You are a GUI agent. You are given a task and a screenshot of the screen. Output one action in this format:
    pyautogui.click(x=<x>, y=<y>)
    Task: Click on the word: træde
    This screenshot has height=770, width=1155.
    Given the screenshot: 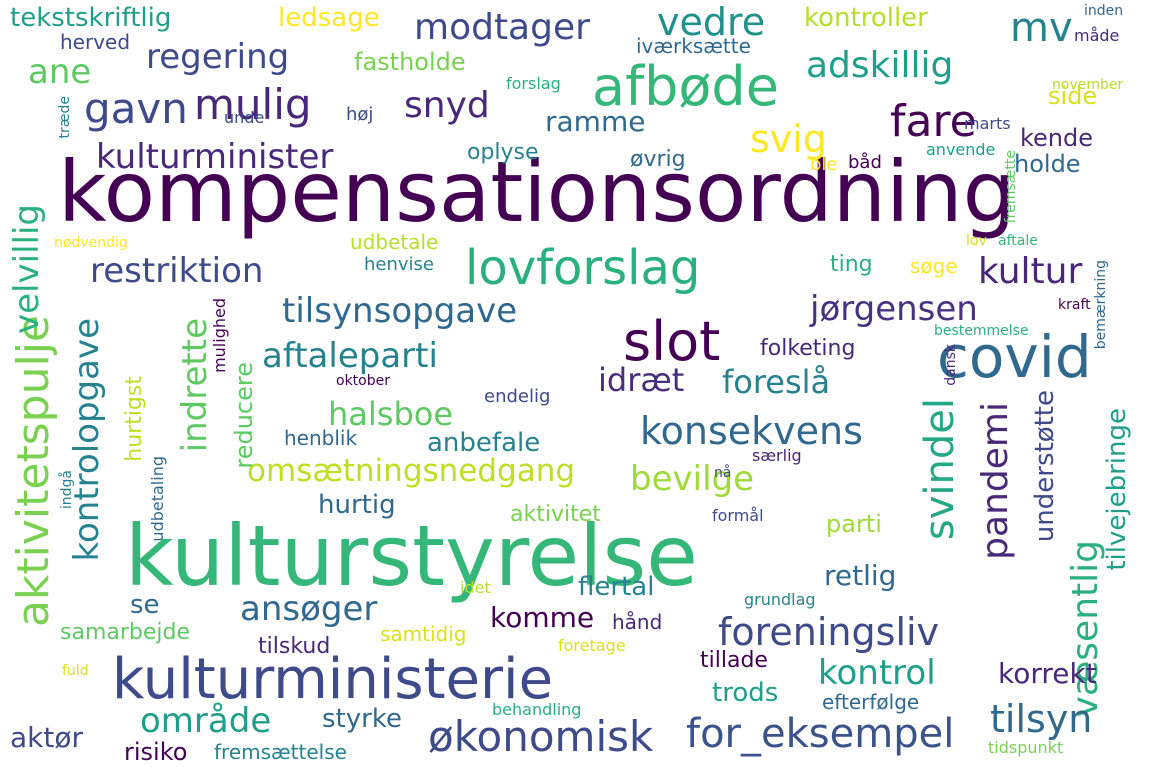 What is the action you would take?
    pyautogui.click(x=65, y=117)
    